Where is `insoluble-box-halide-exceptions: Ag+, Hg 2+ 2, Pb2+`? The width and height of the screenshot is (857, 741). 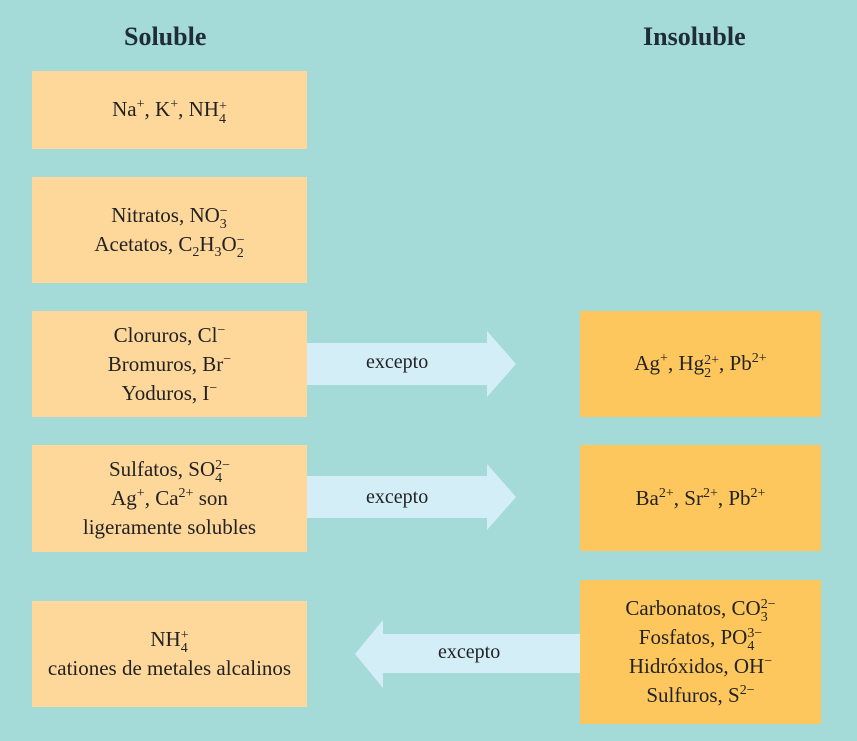 insoluble-box-halide-exceptions: Ag+, Hg 2+ 2, Pb2+ is located at coordinates (700, 364).